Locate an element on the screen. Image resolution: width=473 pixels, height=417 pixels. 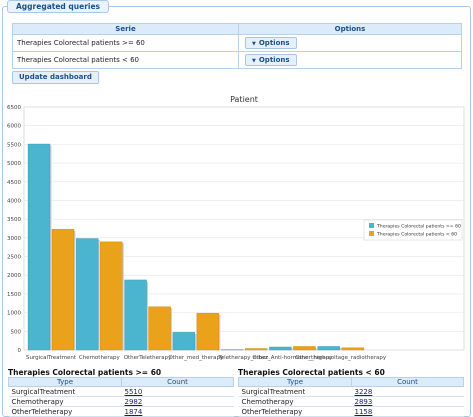
count-cell: 3228 is located at coordinates (407, 391).